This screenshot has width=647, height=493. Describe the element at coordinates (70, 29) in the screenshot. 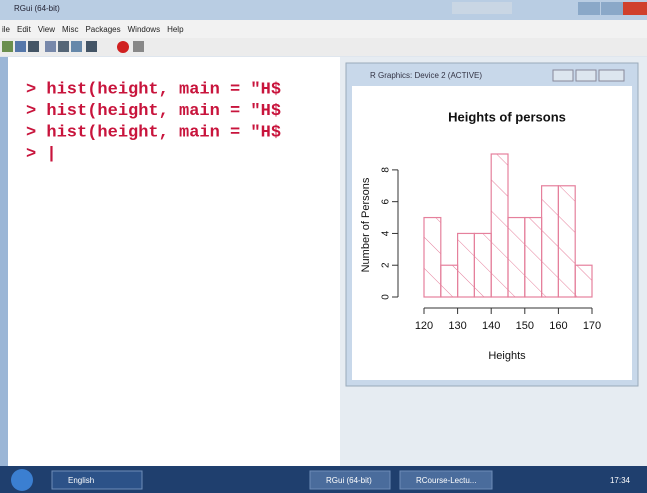

I see `menu-item: Misc` at that location.